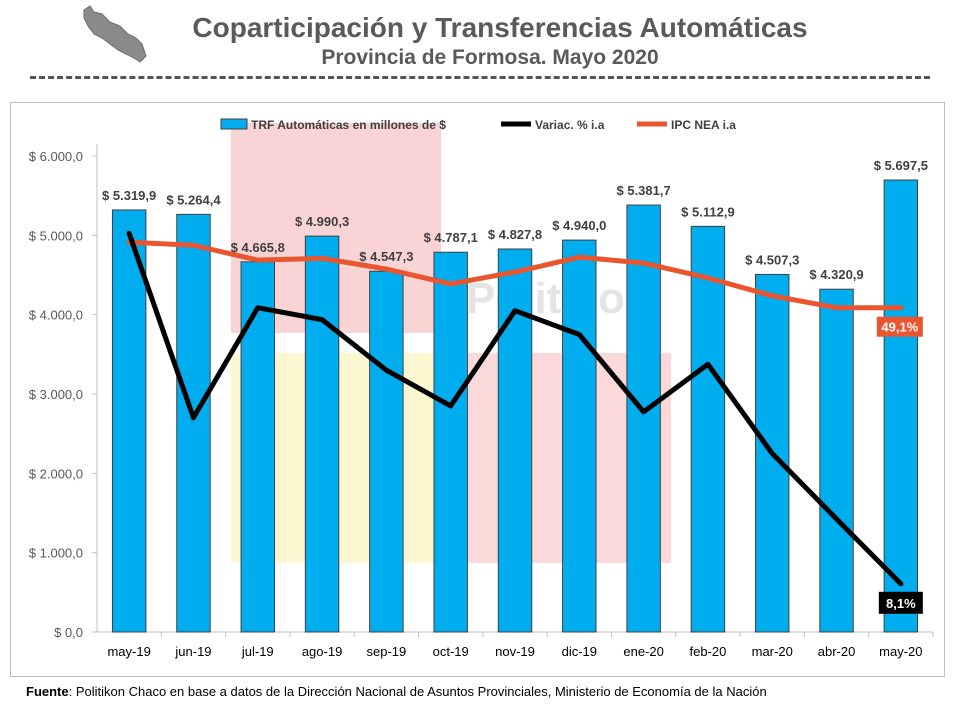  What do you see at coordinates (193, 199) in the screenshot?
I see `bar-value-label: $ 5.264,4` at bounding box center [193, 199].